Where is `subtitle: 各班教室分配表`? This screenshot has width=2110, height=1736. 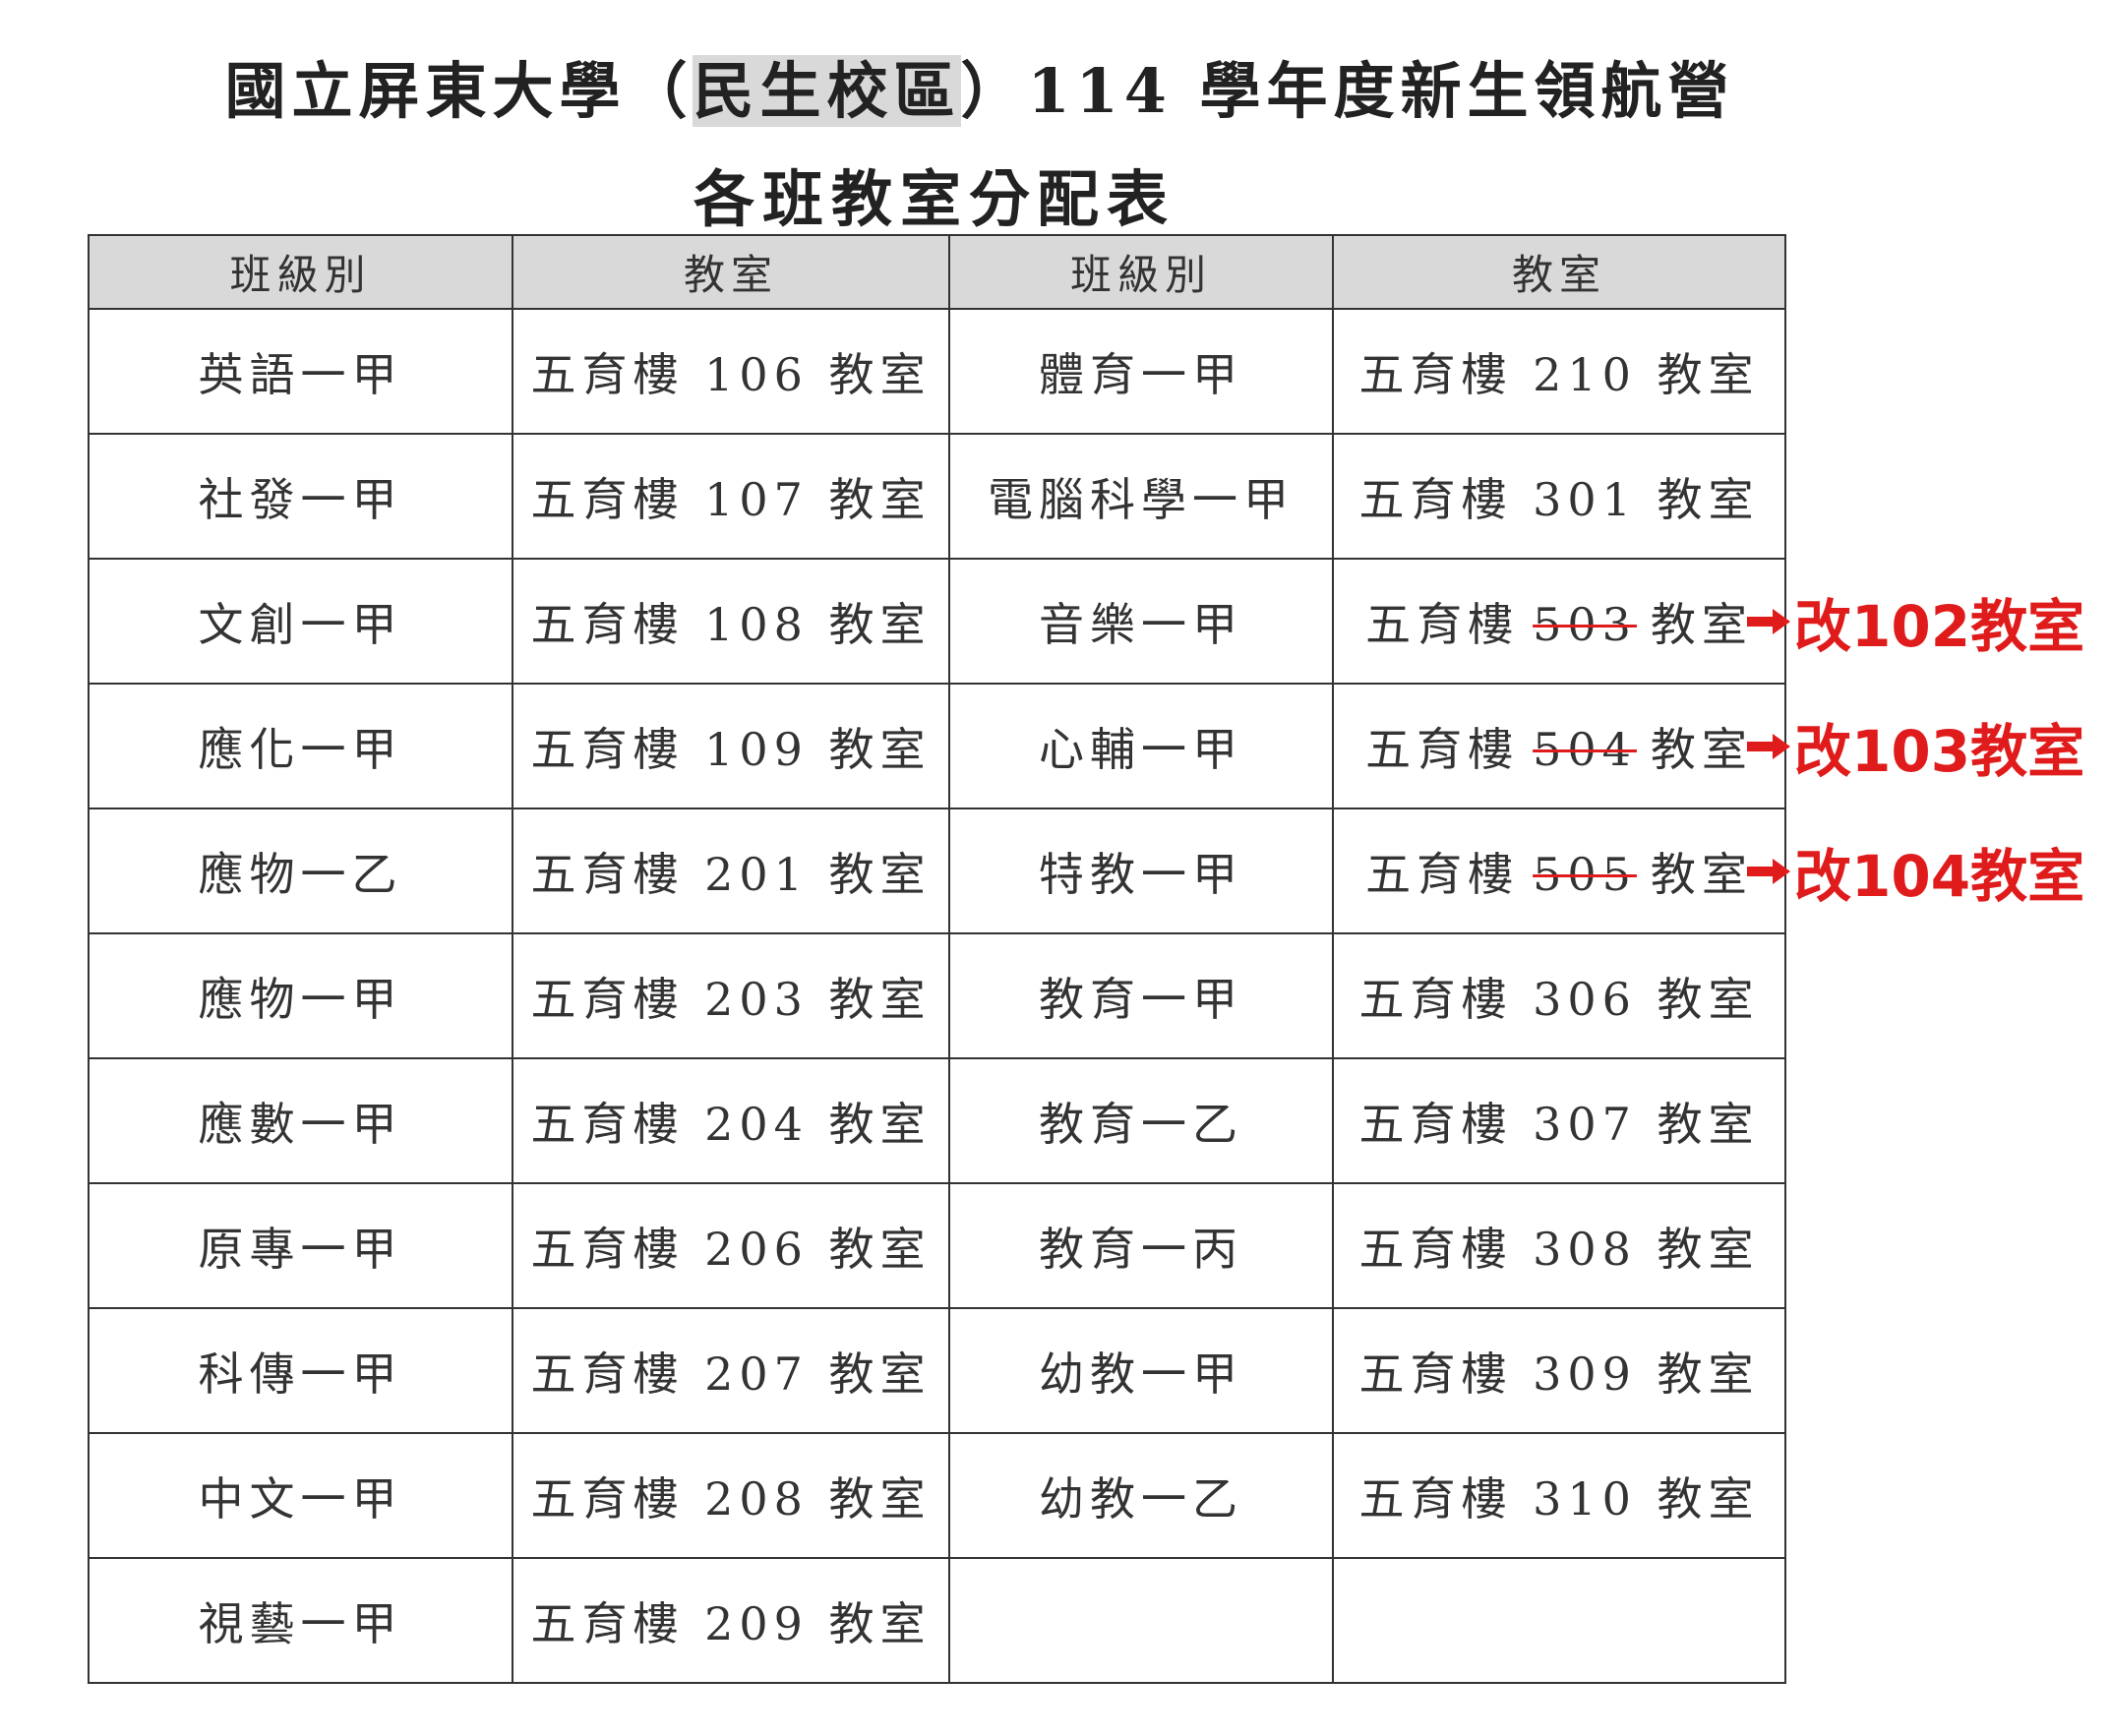 subtitle: 各班教室分配表 is located at coordinates (934, 199).